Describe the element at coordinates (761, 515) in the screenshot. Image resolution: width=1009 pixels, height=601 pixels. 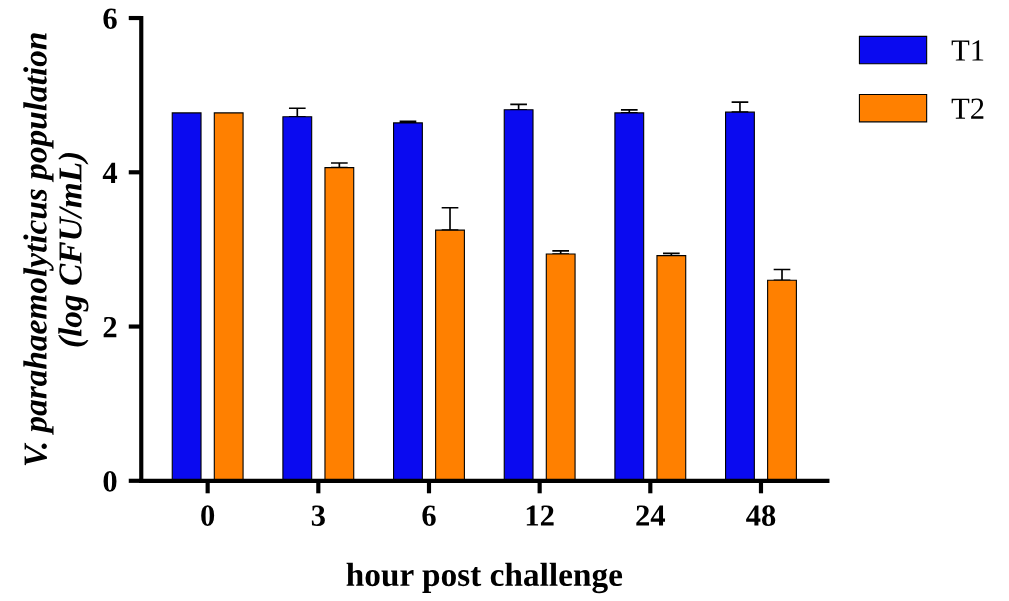
I see `x-tick-label: 48` at that location.